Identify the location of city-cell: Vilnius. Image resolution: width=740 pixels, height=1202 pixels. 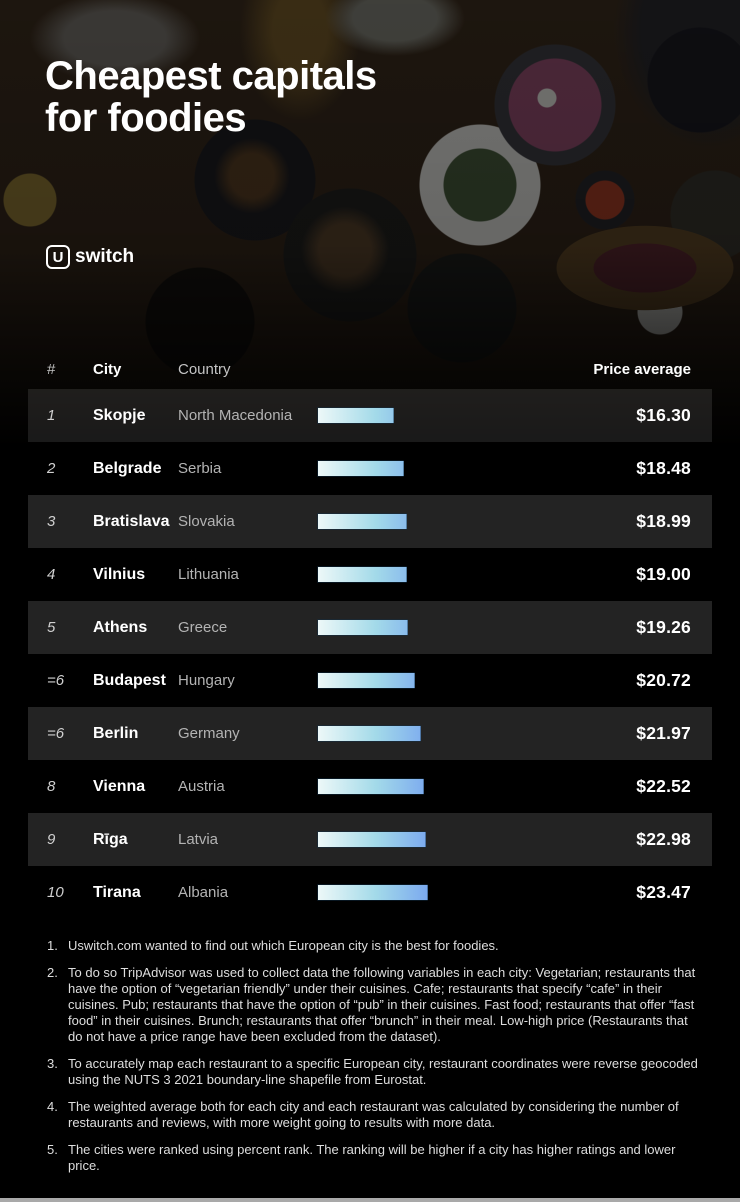
(119, 574).